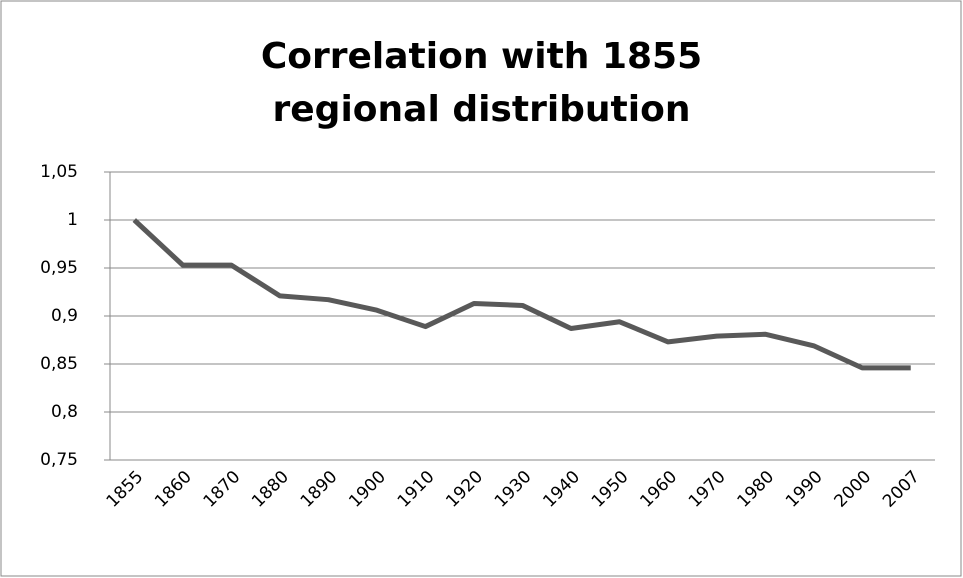 This screenshot has width=963, height=578. I want to click on y-tick-label: 0,9, so click(64, 316).